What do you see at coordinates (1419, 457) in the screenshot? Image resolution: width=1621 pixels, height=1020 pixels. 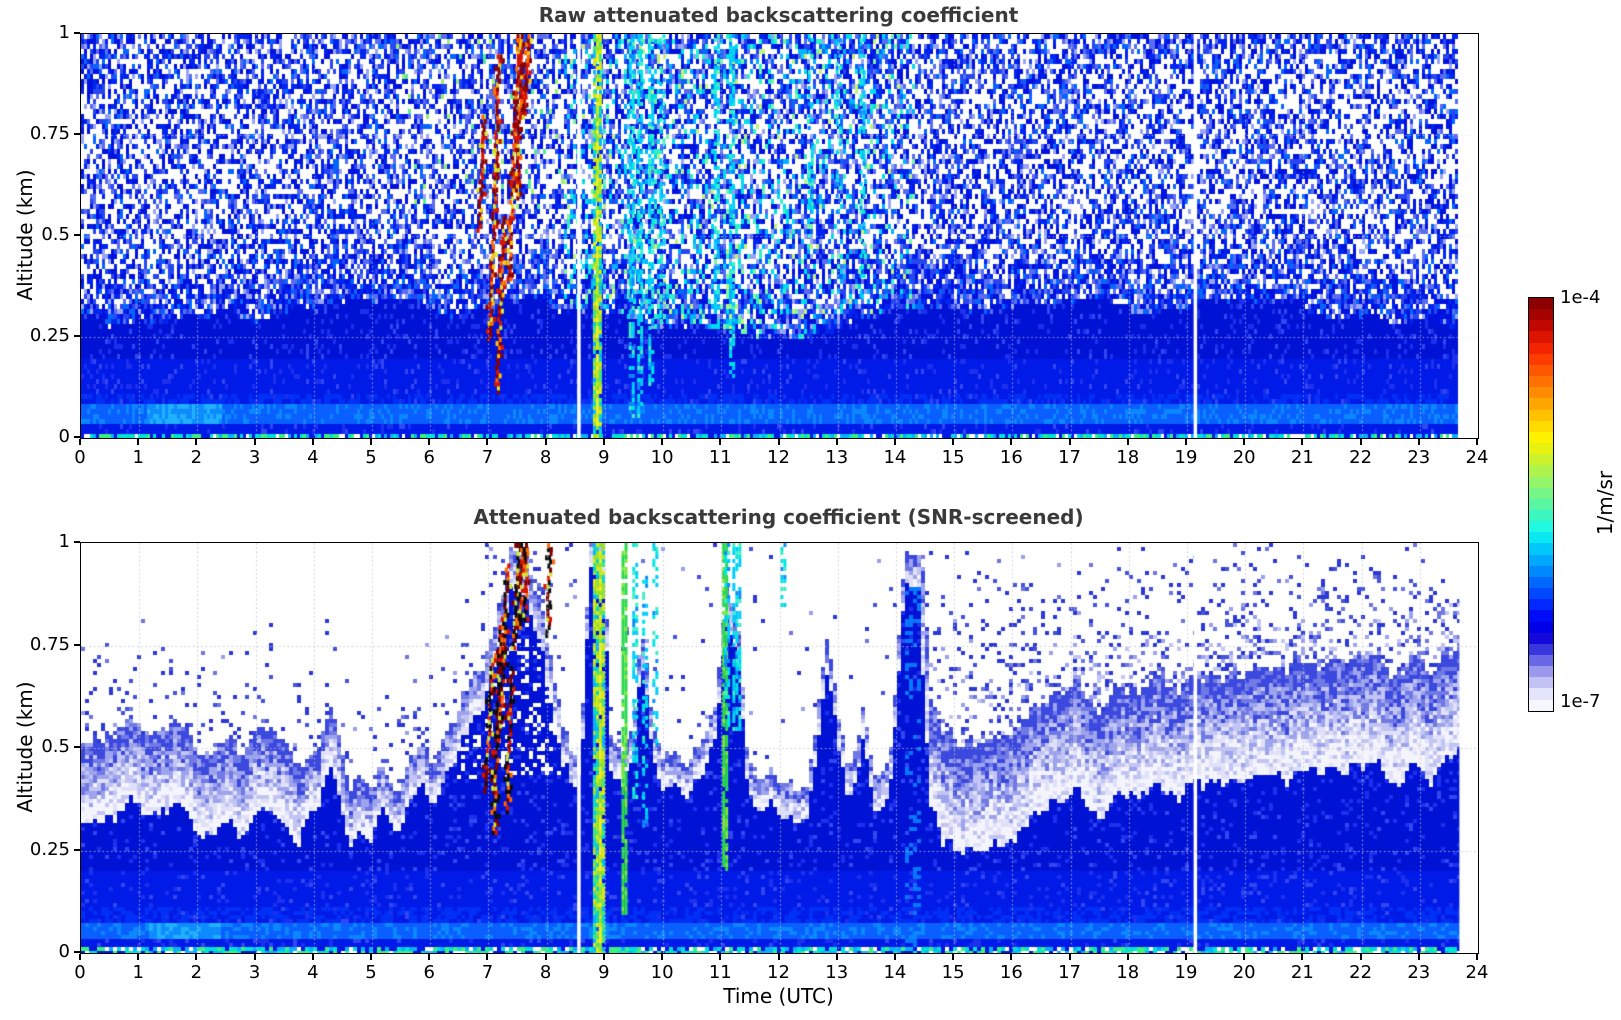 I see `x-tick-label-top: 23` at bounding box center [1419, 457].